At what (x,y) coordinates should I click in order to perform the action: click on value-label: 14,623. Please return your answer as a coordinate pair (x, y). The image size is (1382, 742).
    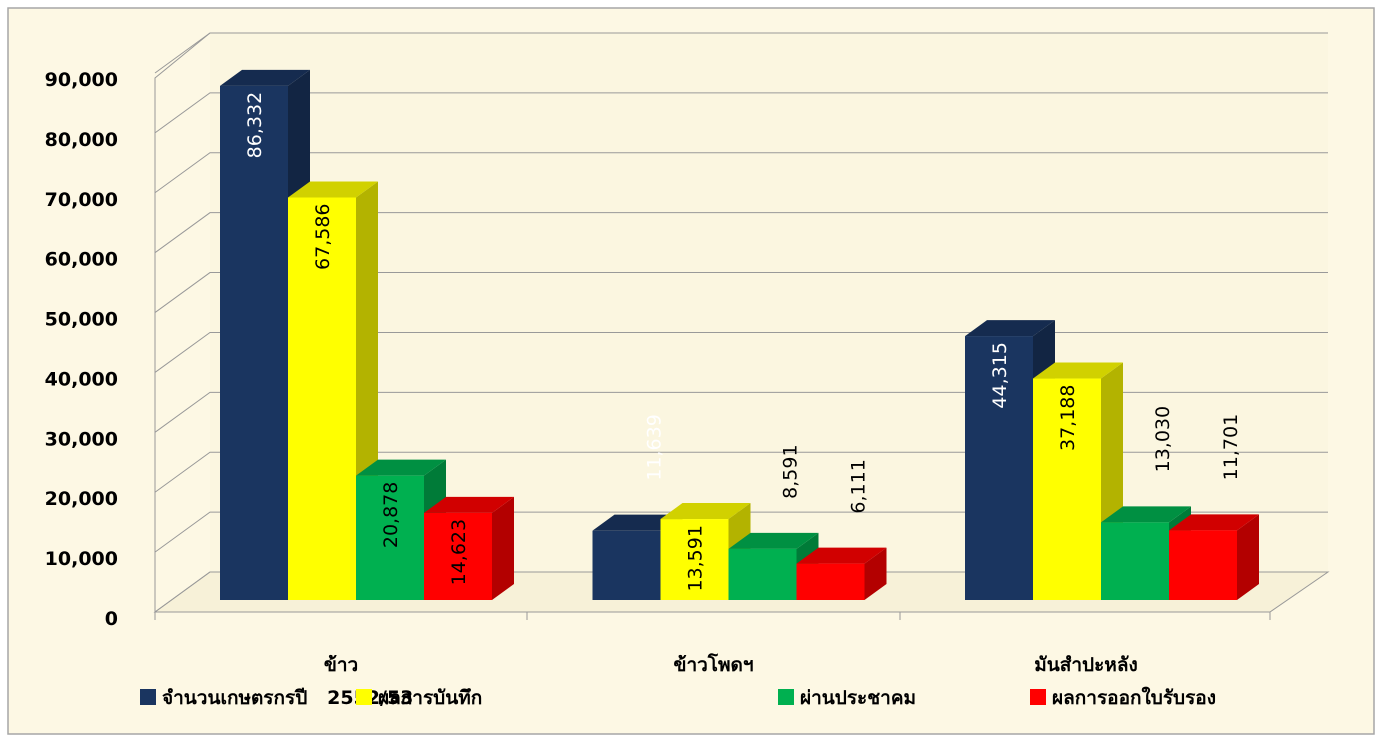
    Looking at the image, I should click on (459, 552).